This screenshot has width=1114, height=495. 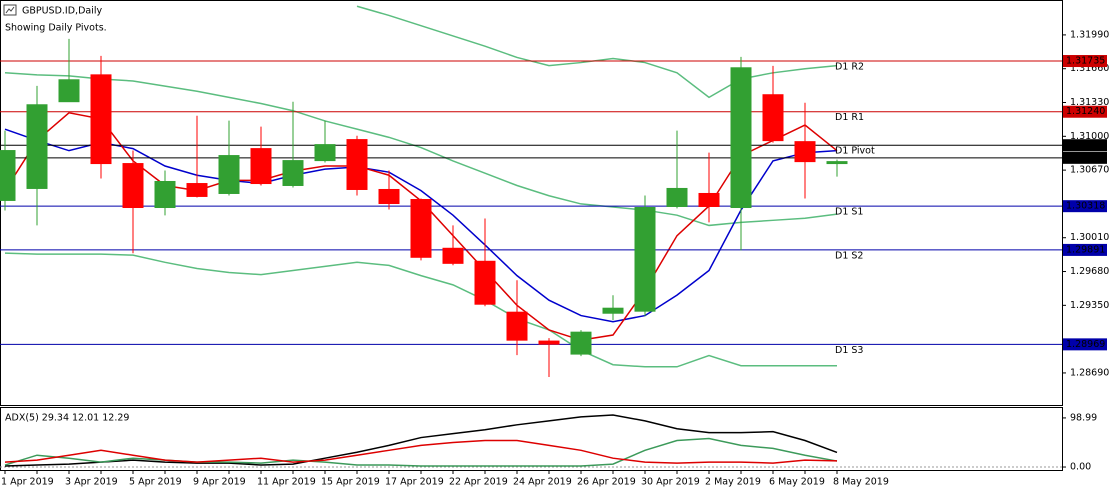 What do you see at coordinates (286, 482) in the screenshot?
I see `x-tick-label: 11 Apr 2019` at bounding box center [286, 482].